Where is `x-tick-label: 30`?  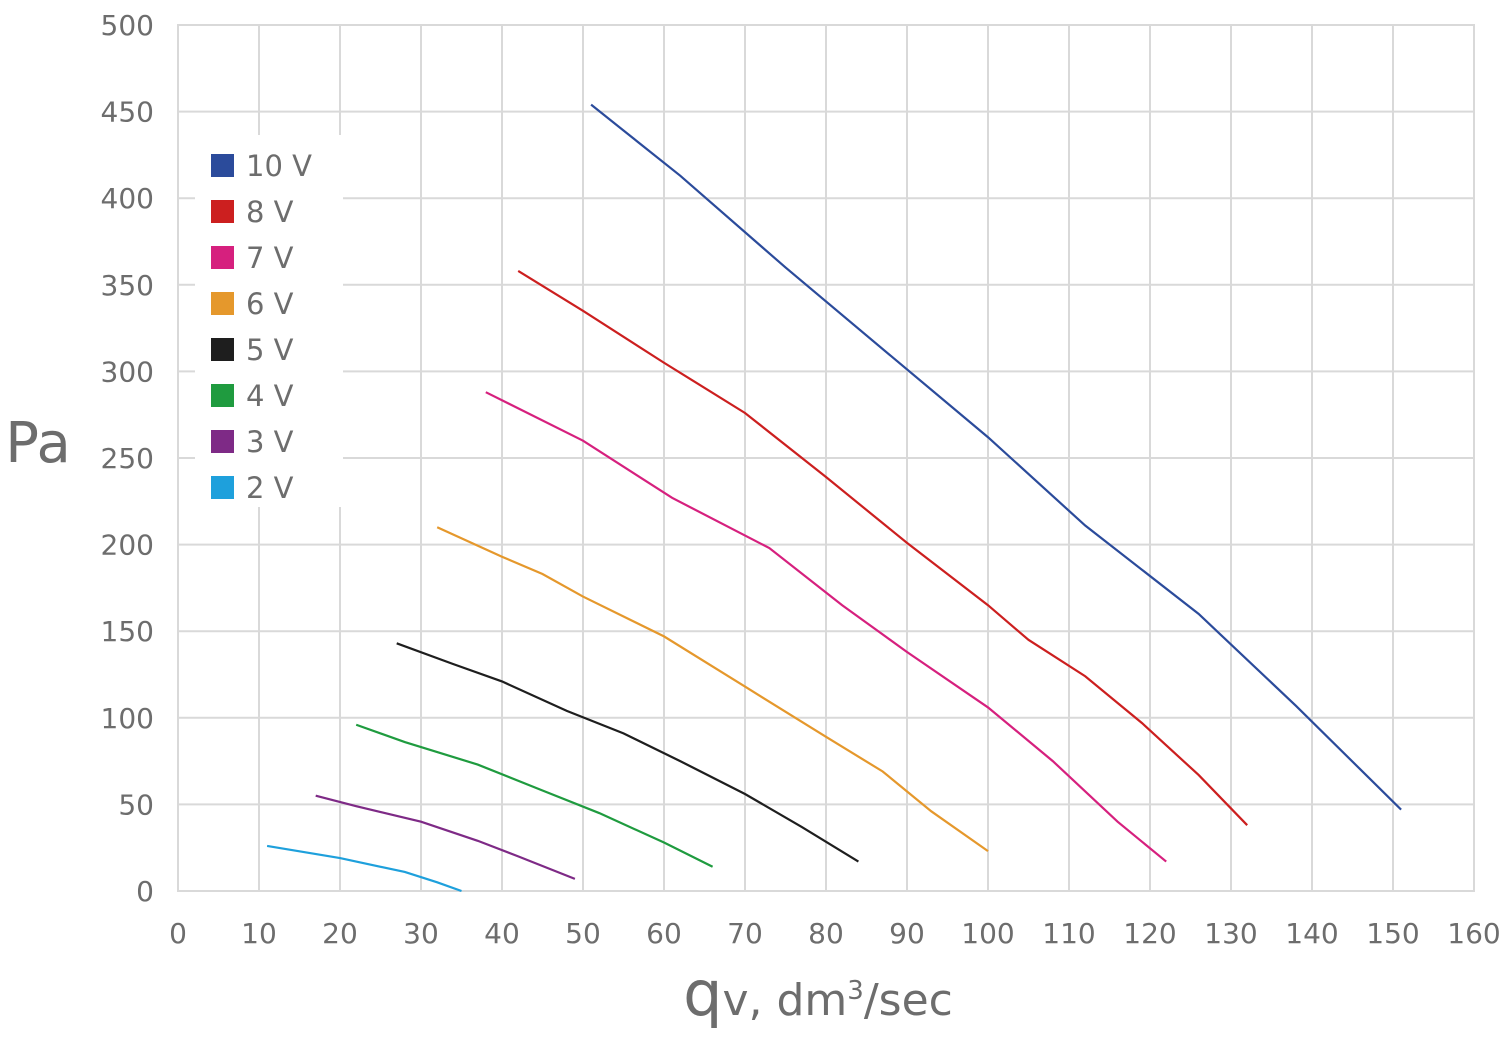 x-tick-label: 30 is located at coordinates (421, 933).